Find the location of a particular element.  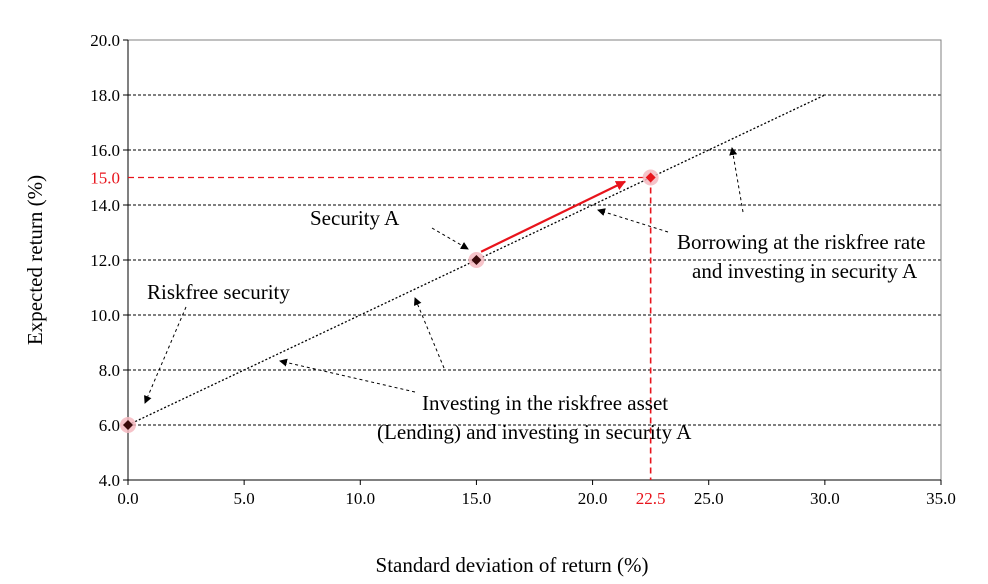

highlight-y-label: 15.0 is located at coordinates (105, 178).